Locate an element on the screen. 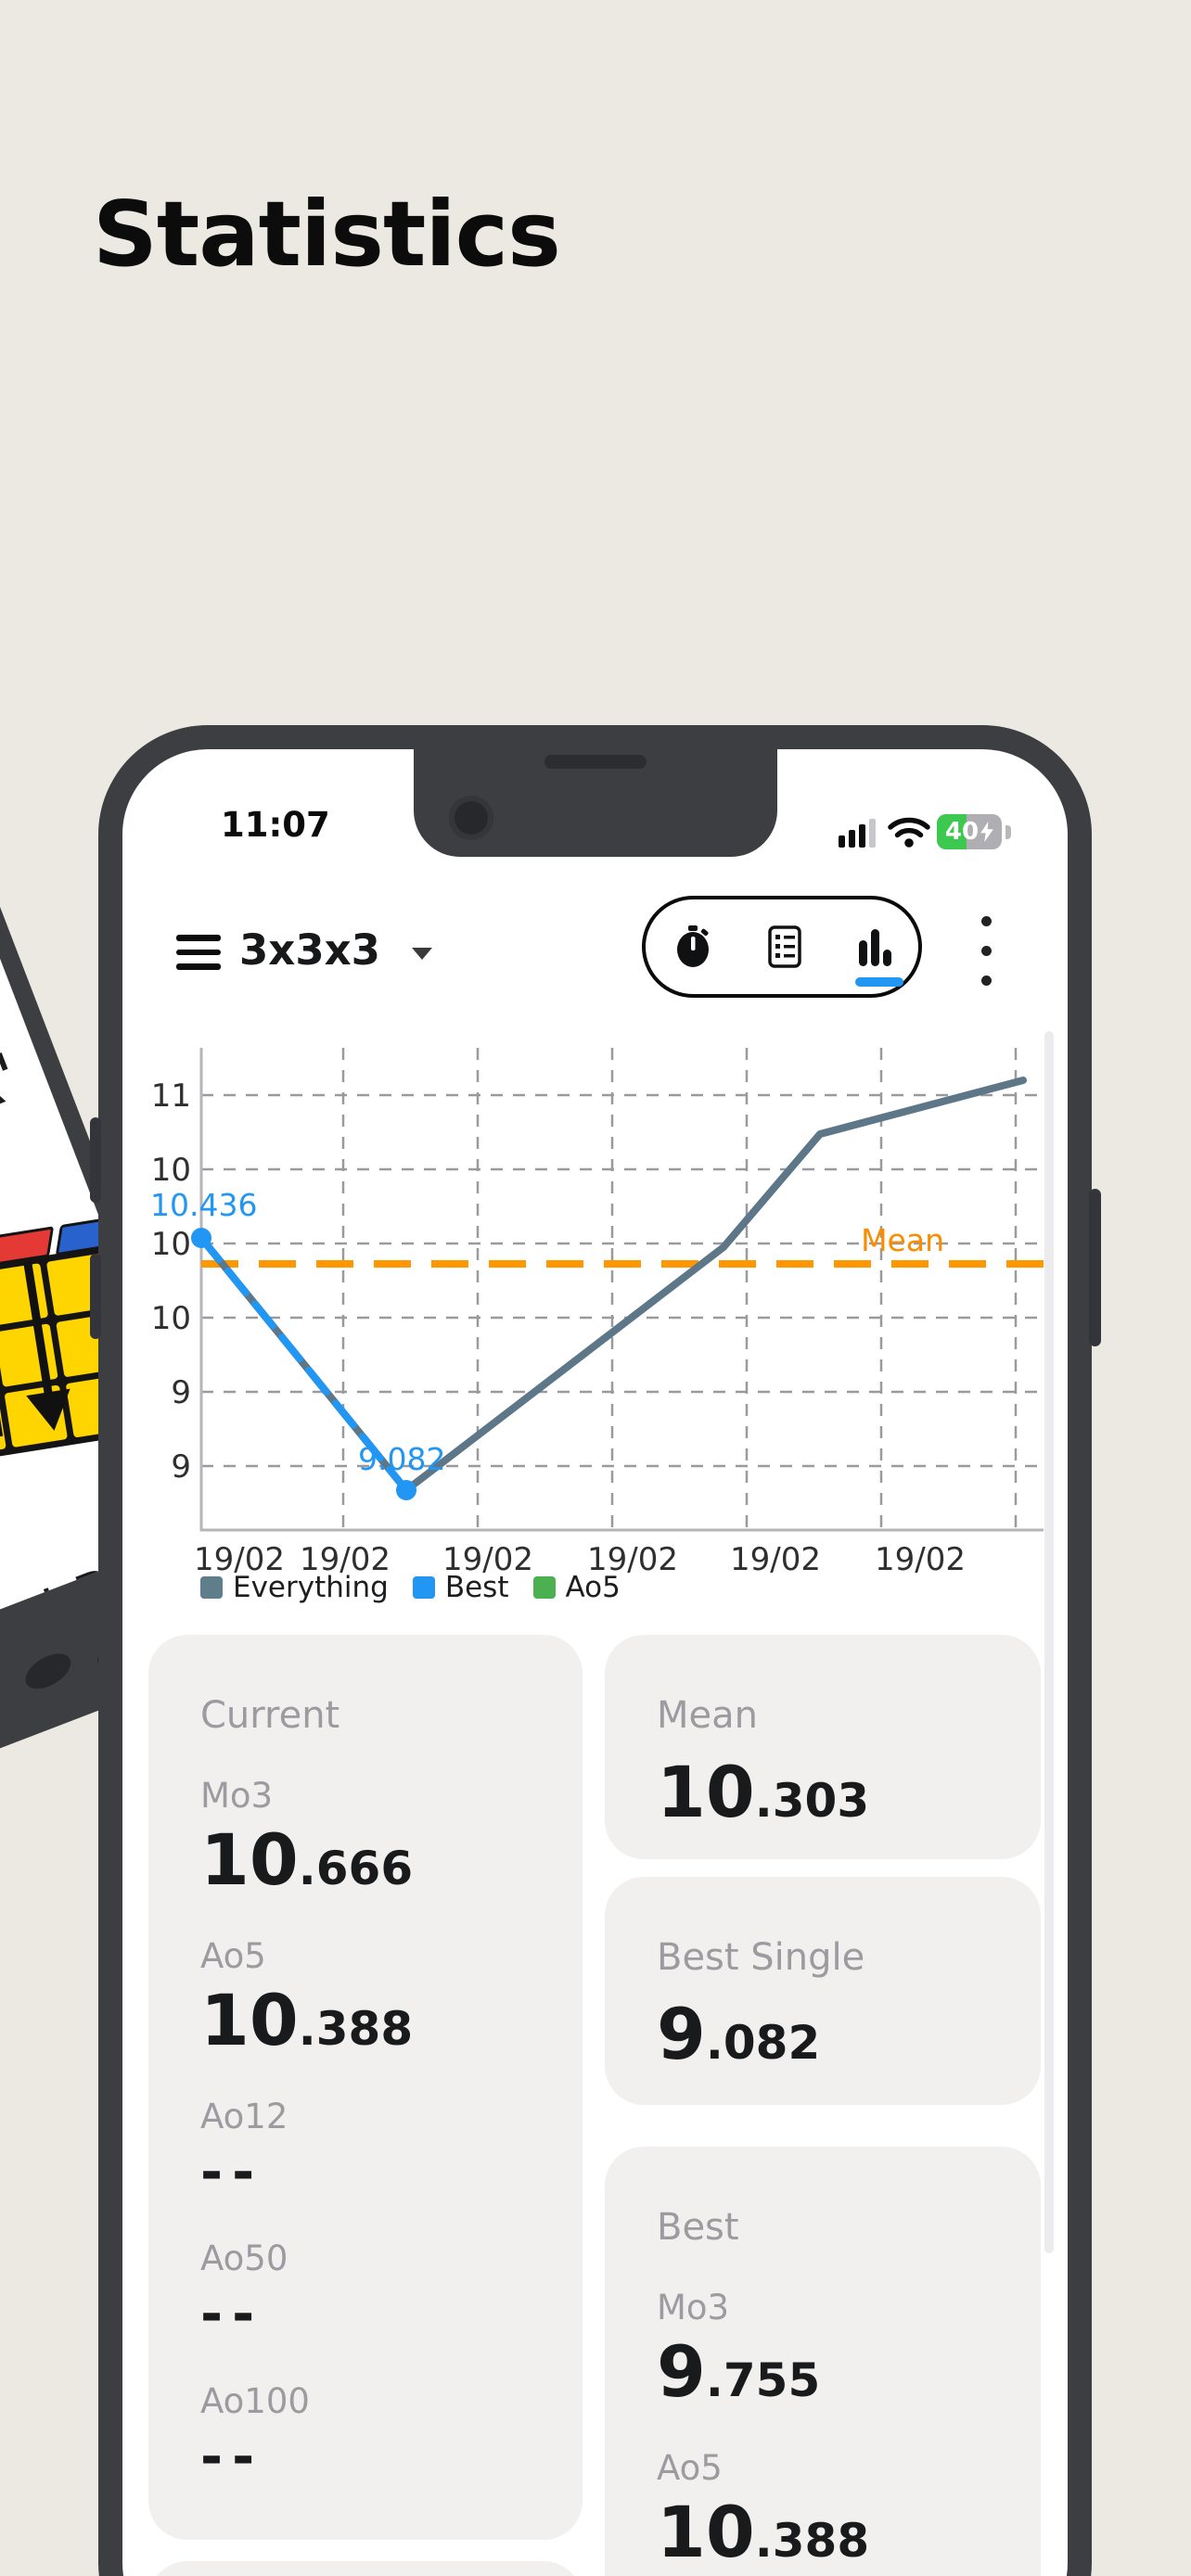 The height and width of the screenshot is (2576, 1191). scrollbar-thumb is located at coordinates (1049, 1642).